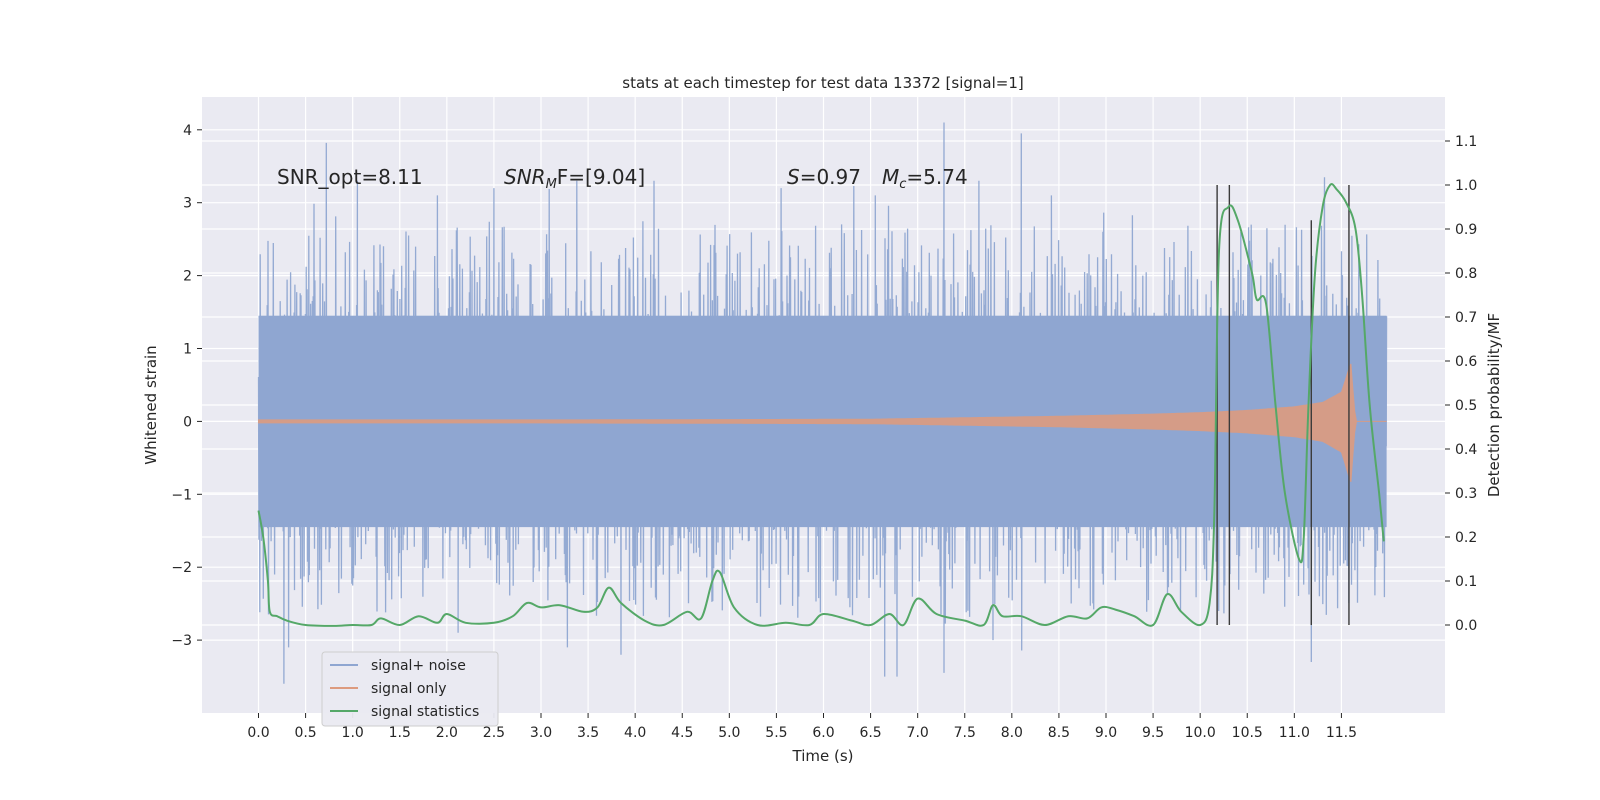  Describe the element at coordinates (425, 712) in the screenshot. I see `legend-label-stats: signal statistics` at that location.